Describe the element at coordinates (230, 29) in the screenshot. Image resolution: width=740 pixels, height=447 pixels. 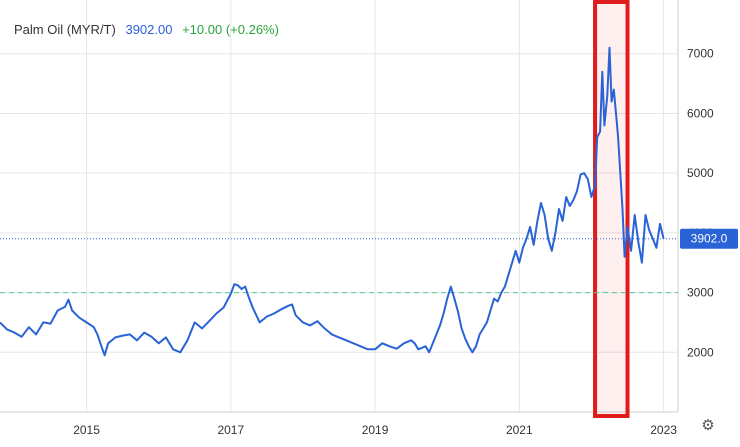
I see `price-change: +10.00 (+0.26%)` at that location.